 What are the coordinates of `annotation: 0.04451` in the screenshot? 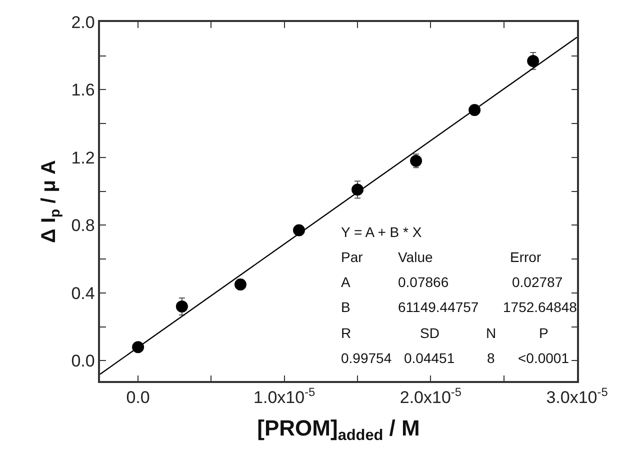 It's located at (429, 358).